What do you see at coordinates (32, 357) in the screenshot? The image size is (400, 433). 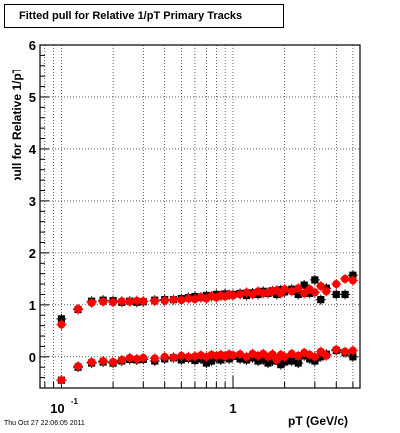 I see `y-tick-label: 0` at bounding box center [32, 357].